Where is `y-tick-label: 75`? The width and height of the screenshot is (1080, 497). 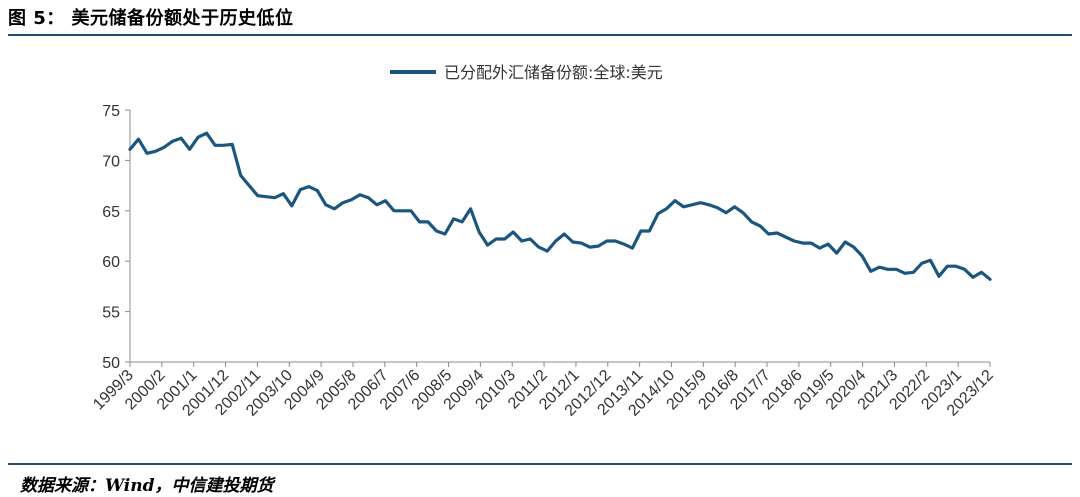 y-tick-label: 75 is located at coordinates (111, 111).